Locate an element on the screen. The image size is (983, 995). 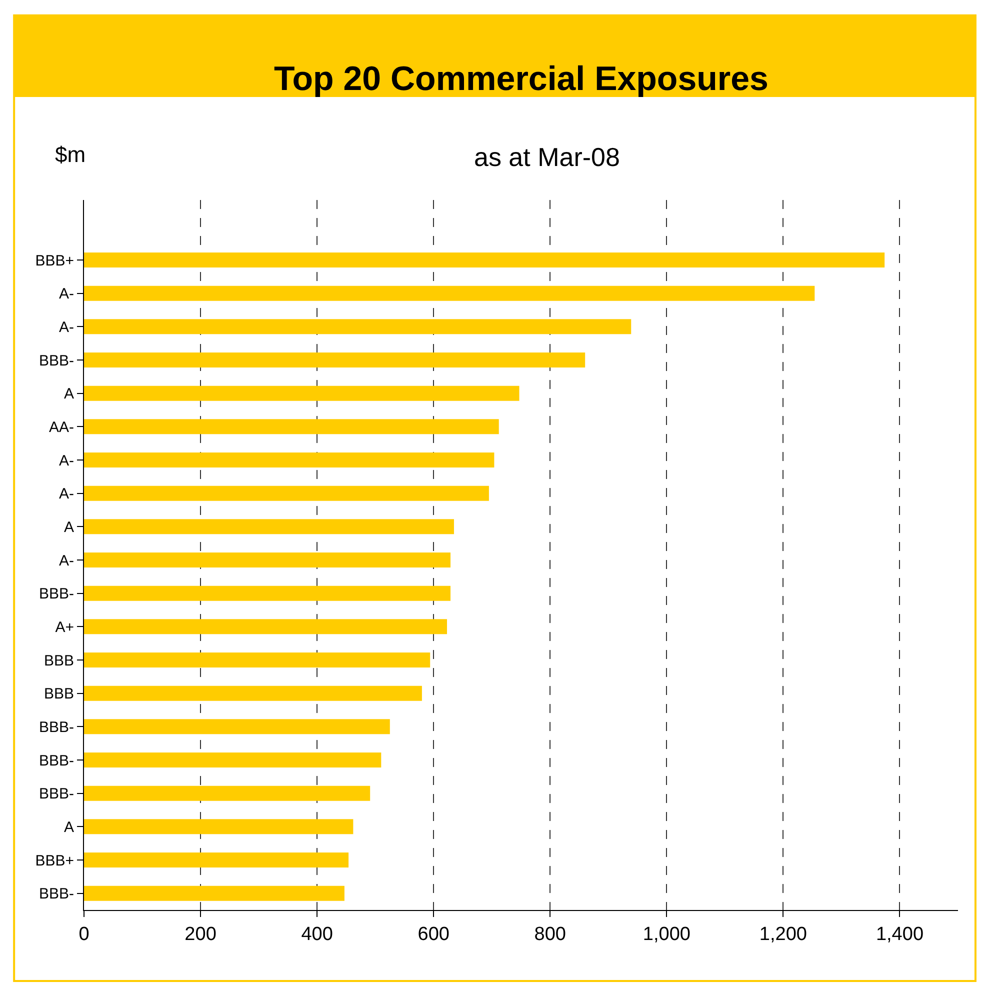
y-tick-label: AA- is located at coordinates (61, 427).